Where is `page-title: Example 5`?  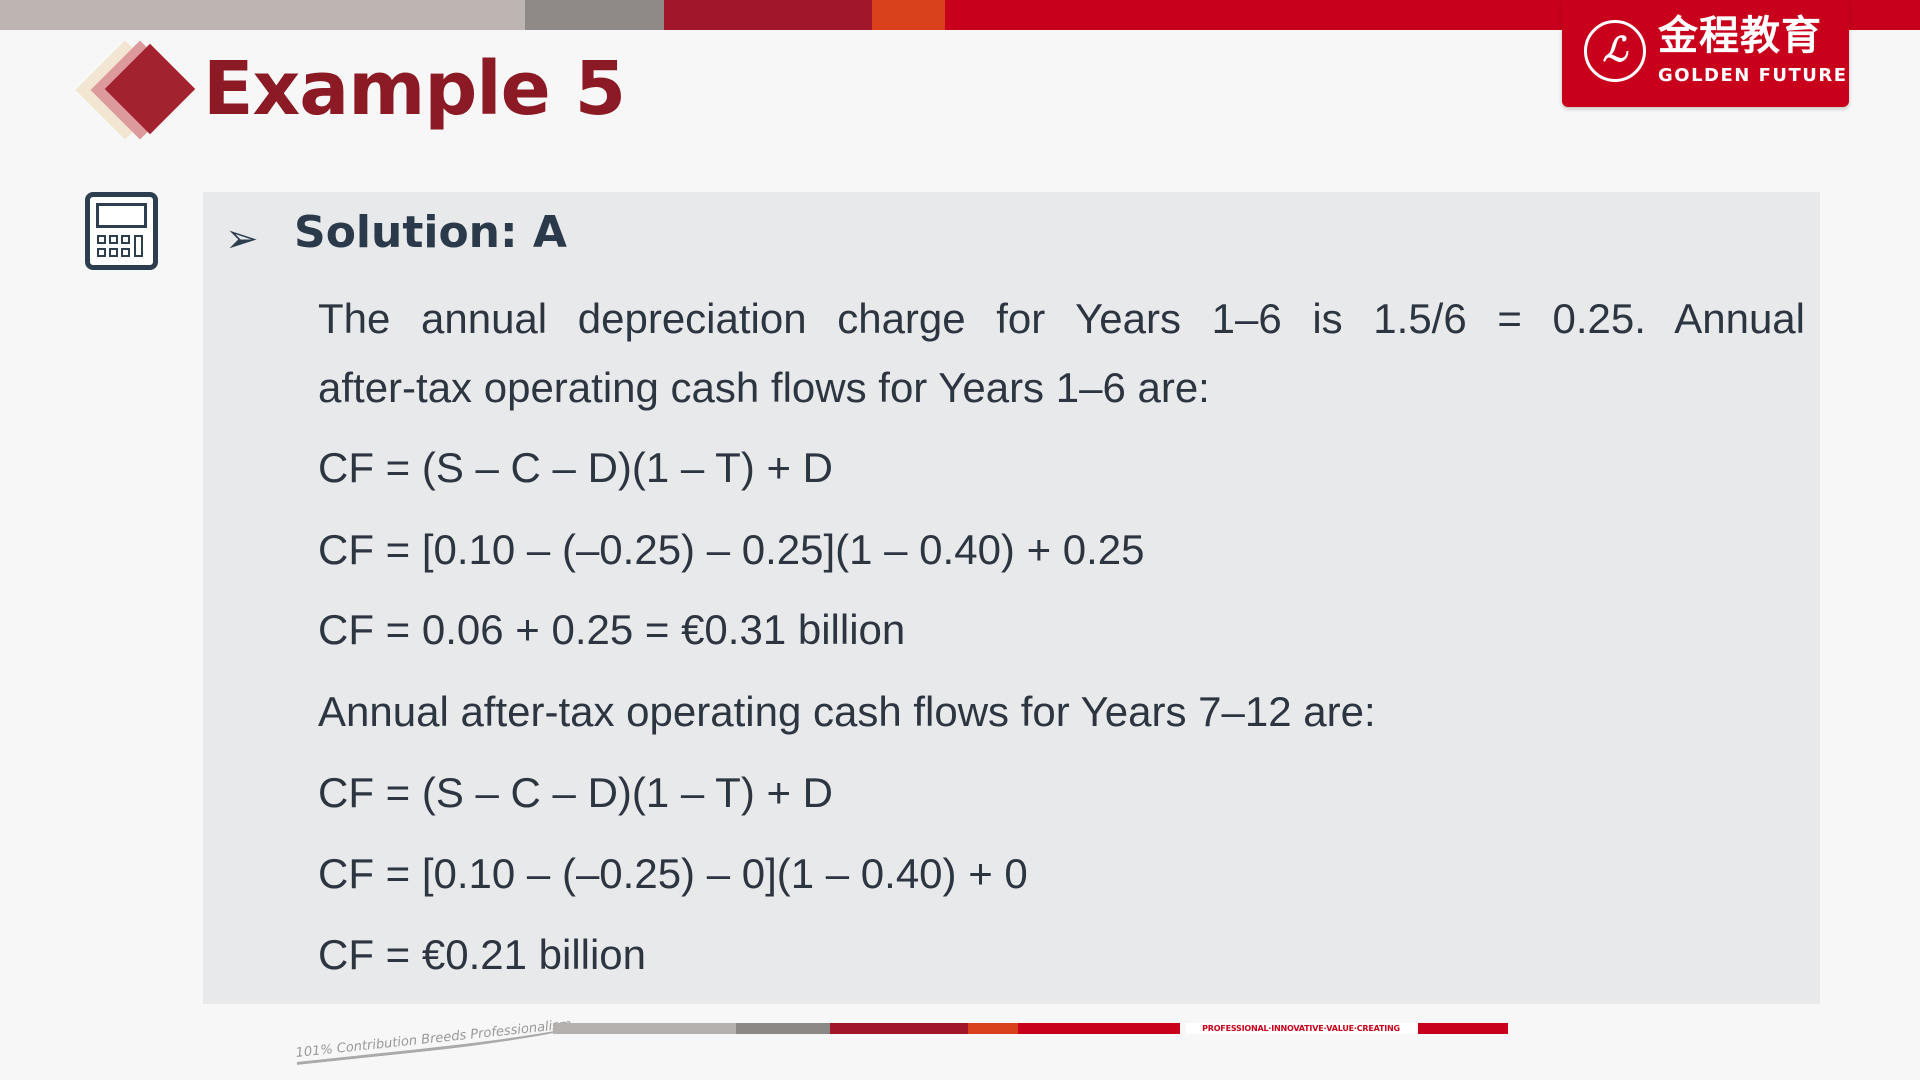 page-title: Example 5 is located at coordinates (414, 89).